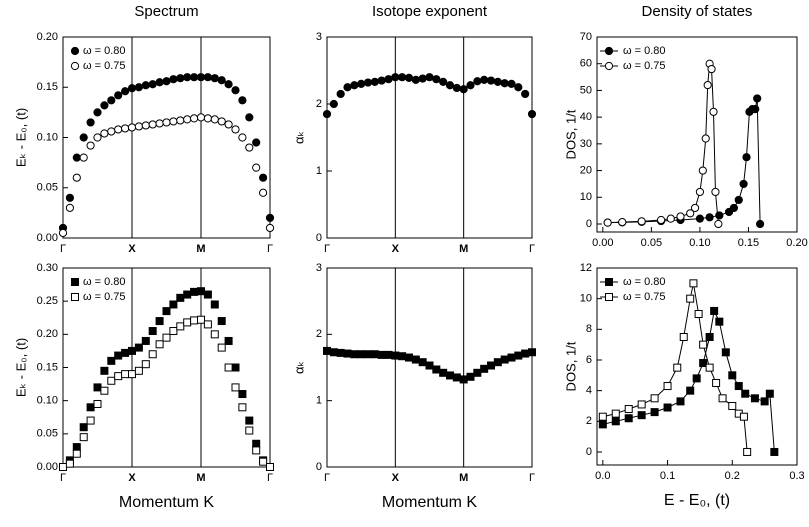  What do you see at coordinates (570, 134) in the screenshot?
I see `y-axis-label: DOS, 1/t` at bounding box center [570, 134].